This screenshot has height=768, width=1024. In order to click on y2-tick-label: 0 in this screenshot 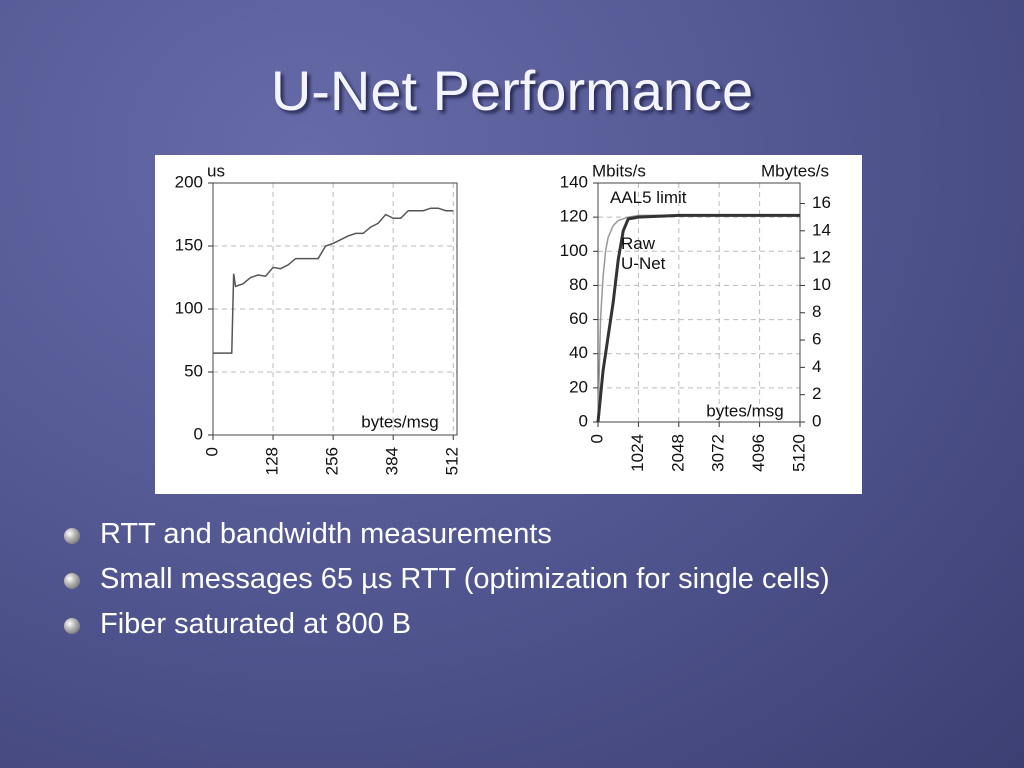, I will do `click(816, 420)`.